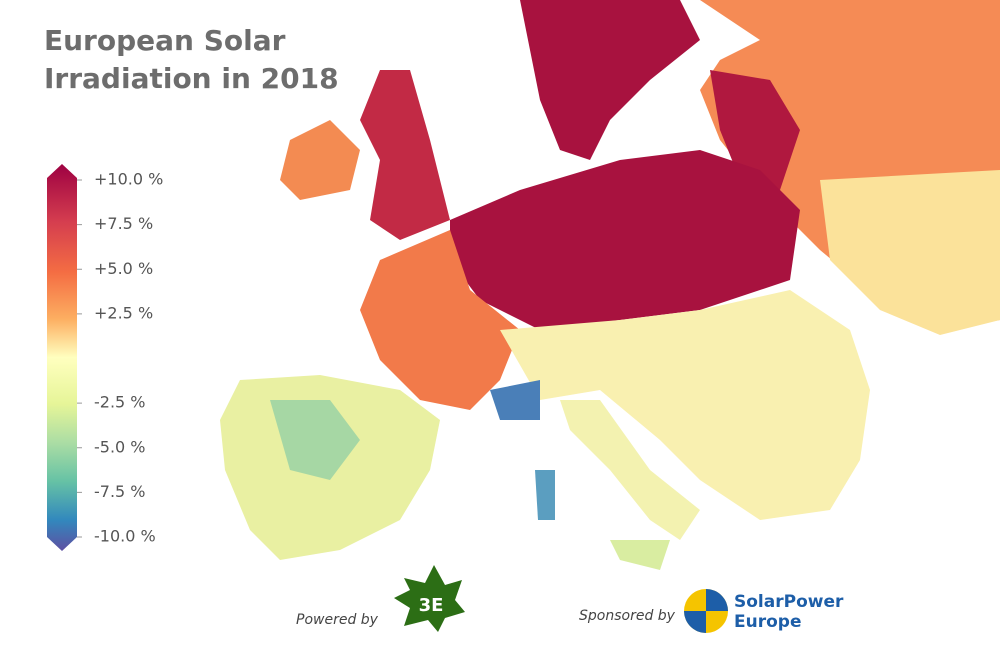 The image size is (1000, 647). I want to click on sponsor-logo, so click(706, 611).